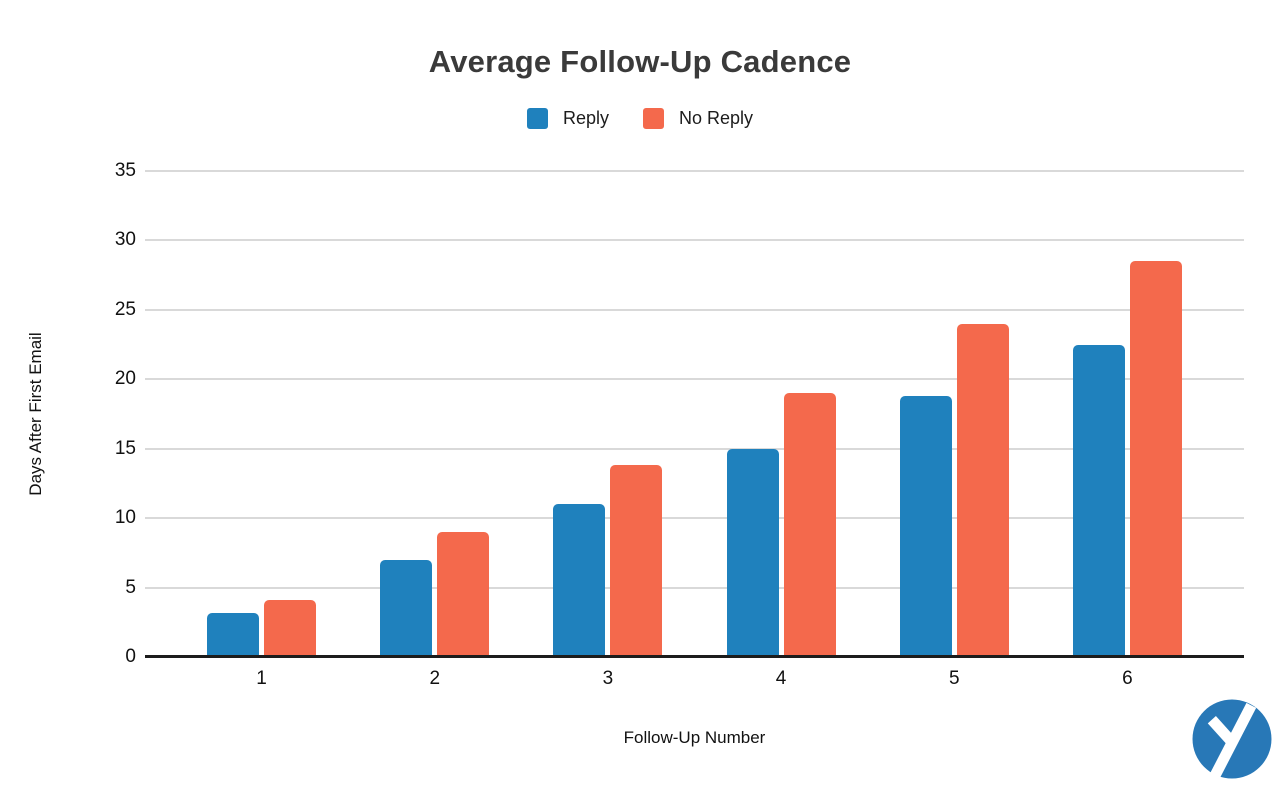  I want to click on y-tick-label-35: 35, so click(125, 170).